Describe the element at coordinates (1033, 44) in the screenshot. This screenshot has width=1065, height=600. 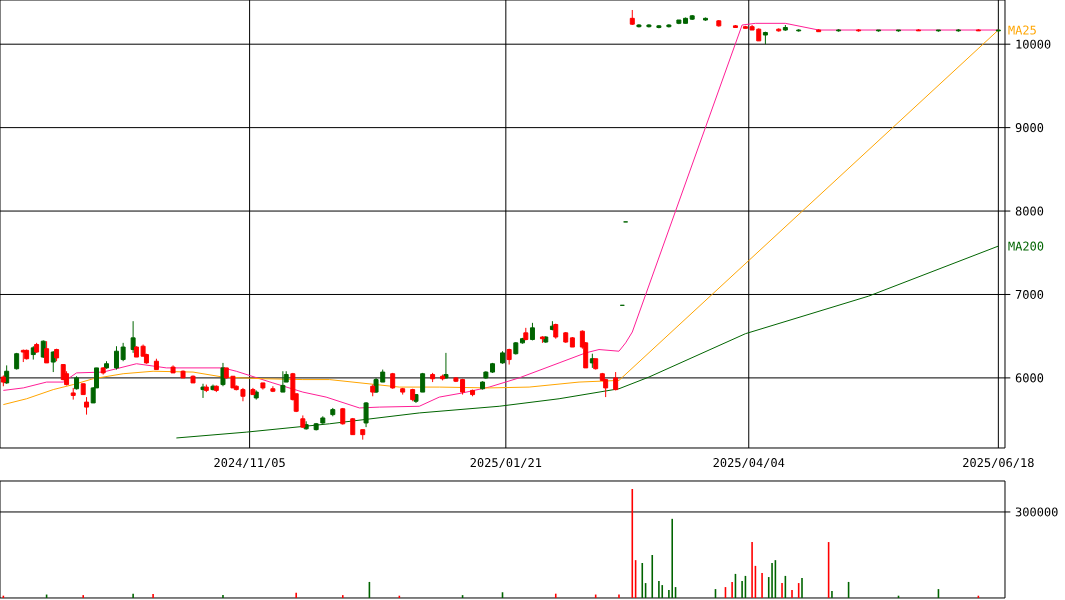
I see `y-tick-label: 10000` at that location.